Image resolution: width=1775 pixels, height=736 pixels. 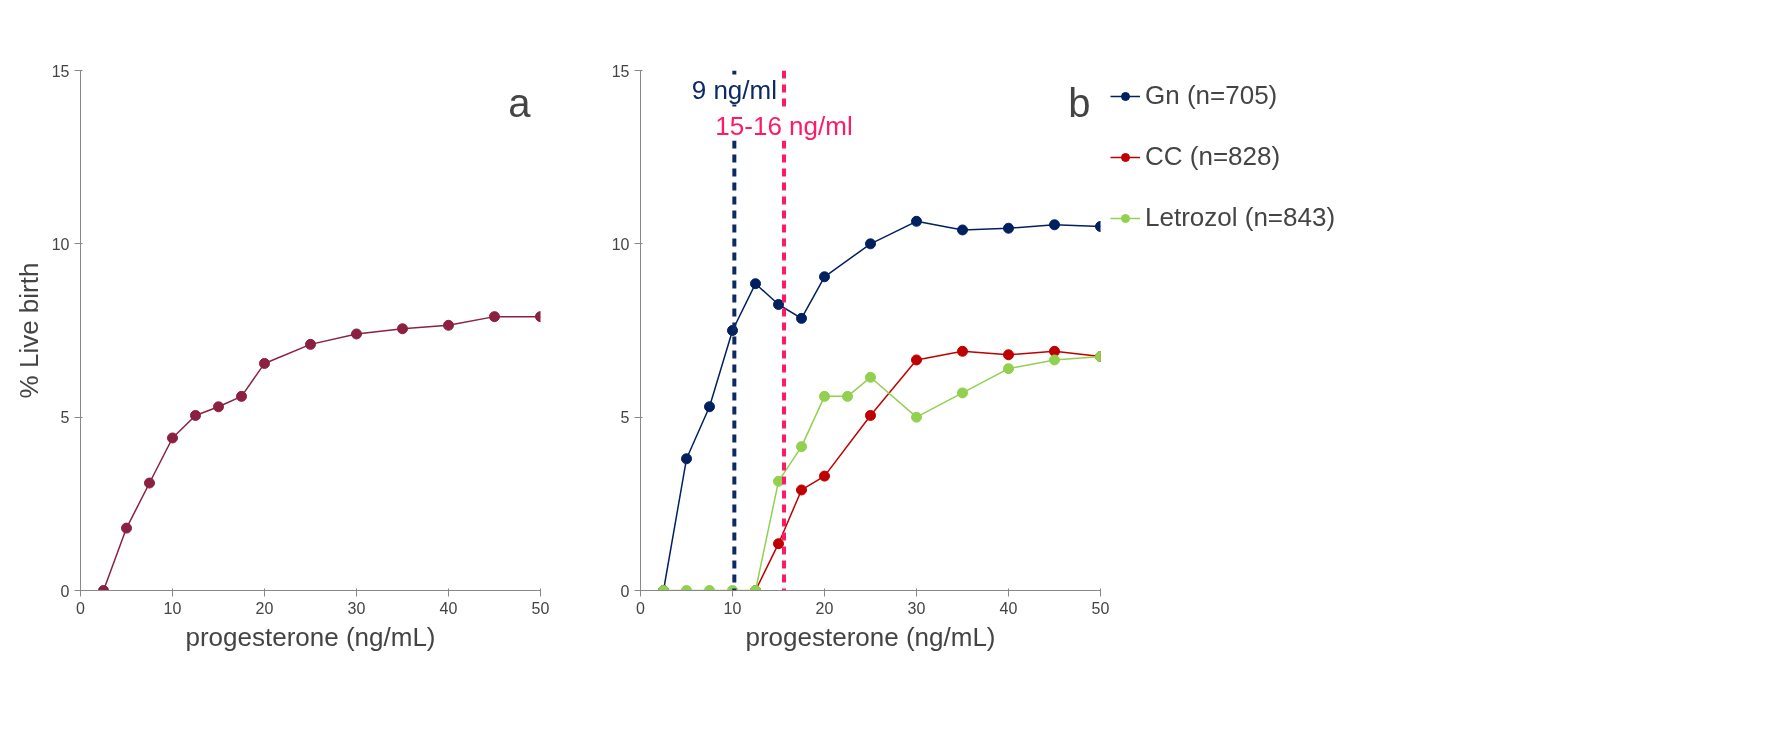 What do you see at coordinates (1079, 102) in the screenshot?
I see `annotation: b` at bounding box center [1079, 102].